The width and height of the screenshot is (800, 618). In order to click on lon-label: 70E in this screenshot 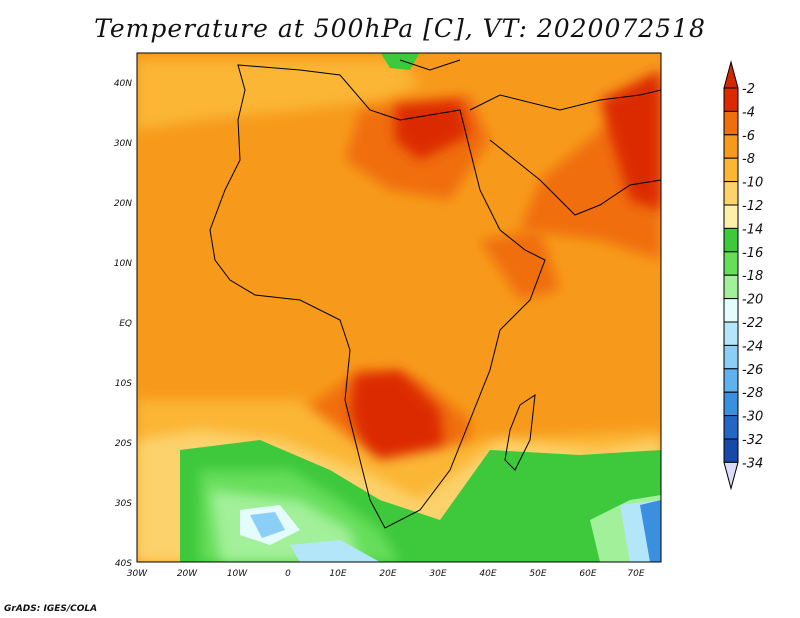, I will do `click(635, 574)`.